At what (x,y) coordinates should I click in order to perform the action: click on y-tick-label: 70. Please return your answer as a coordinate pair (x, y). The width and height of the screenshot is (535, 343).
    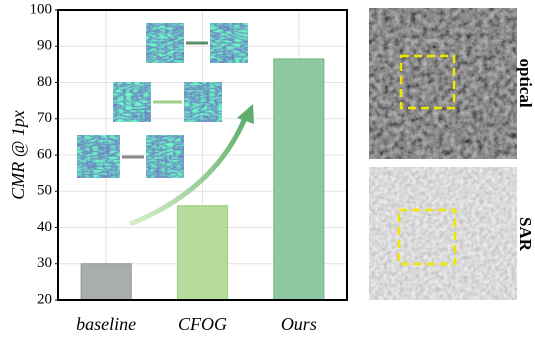
    Looking at the image, I should click on (44, 118).